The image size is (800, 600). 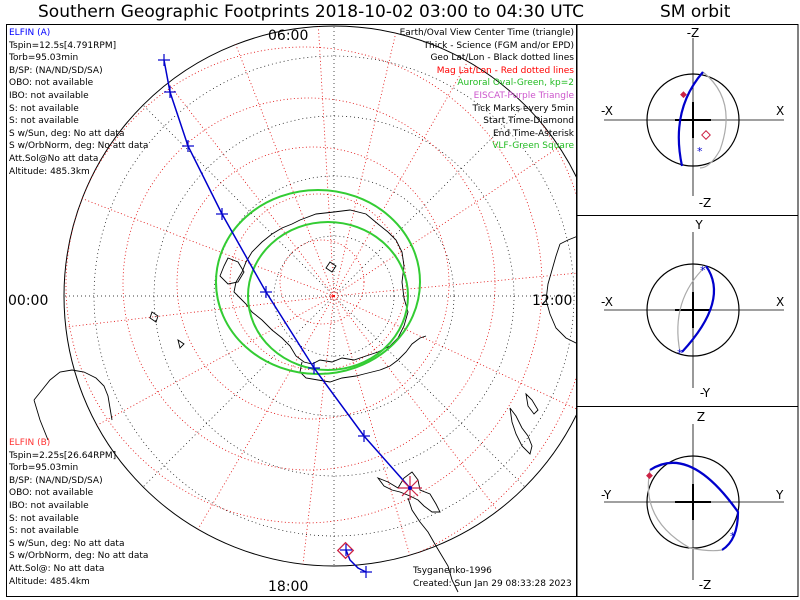 I want to click on legend-entry: EISCAT-Purple Triangle, so click(x=523, y=95).